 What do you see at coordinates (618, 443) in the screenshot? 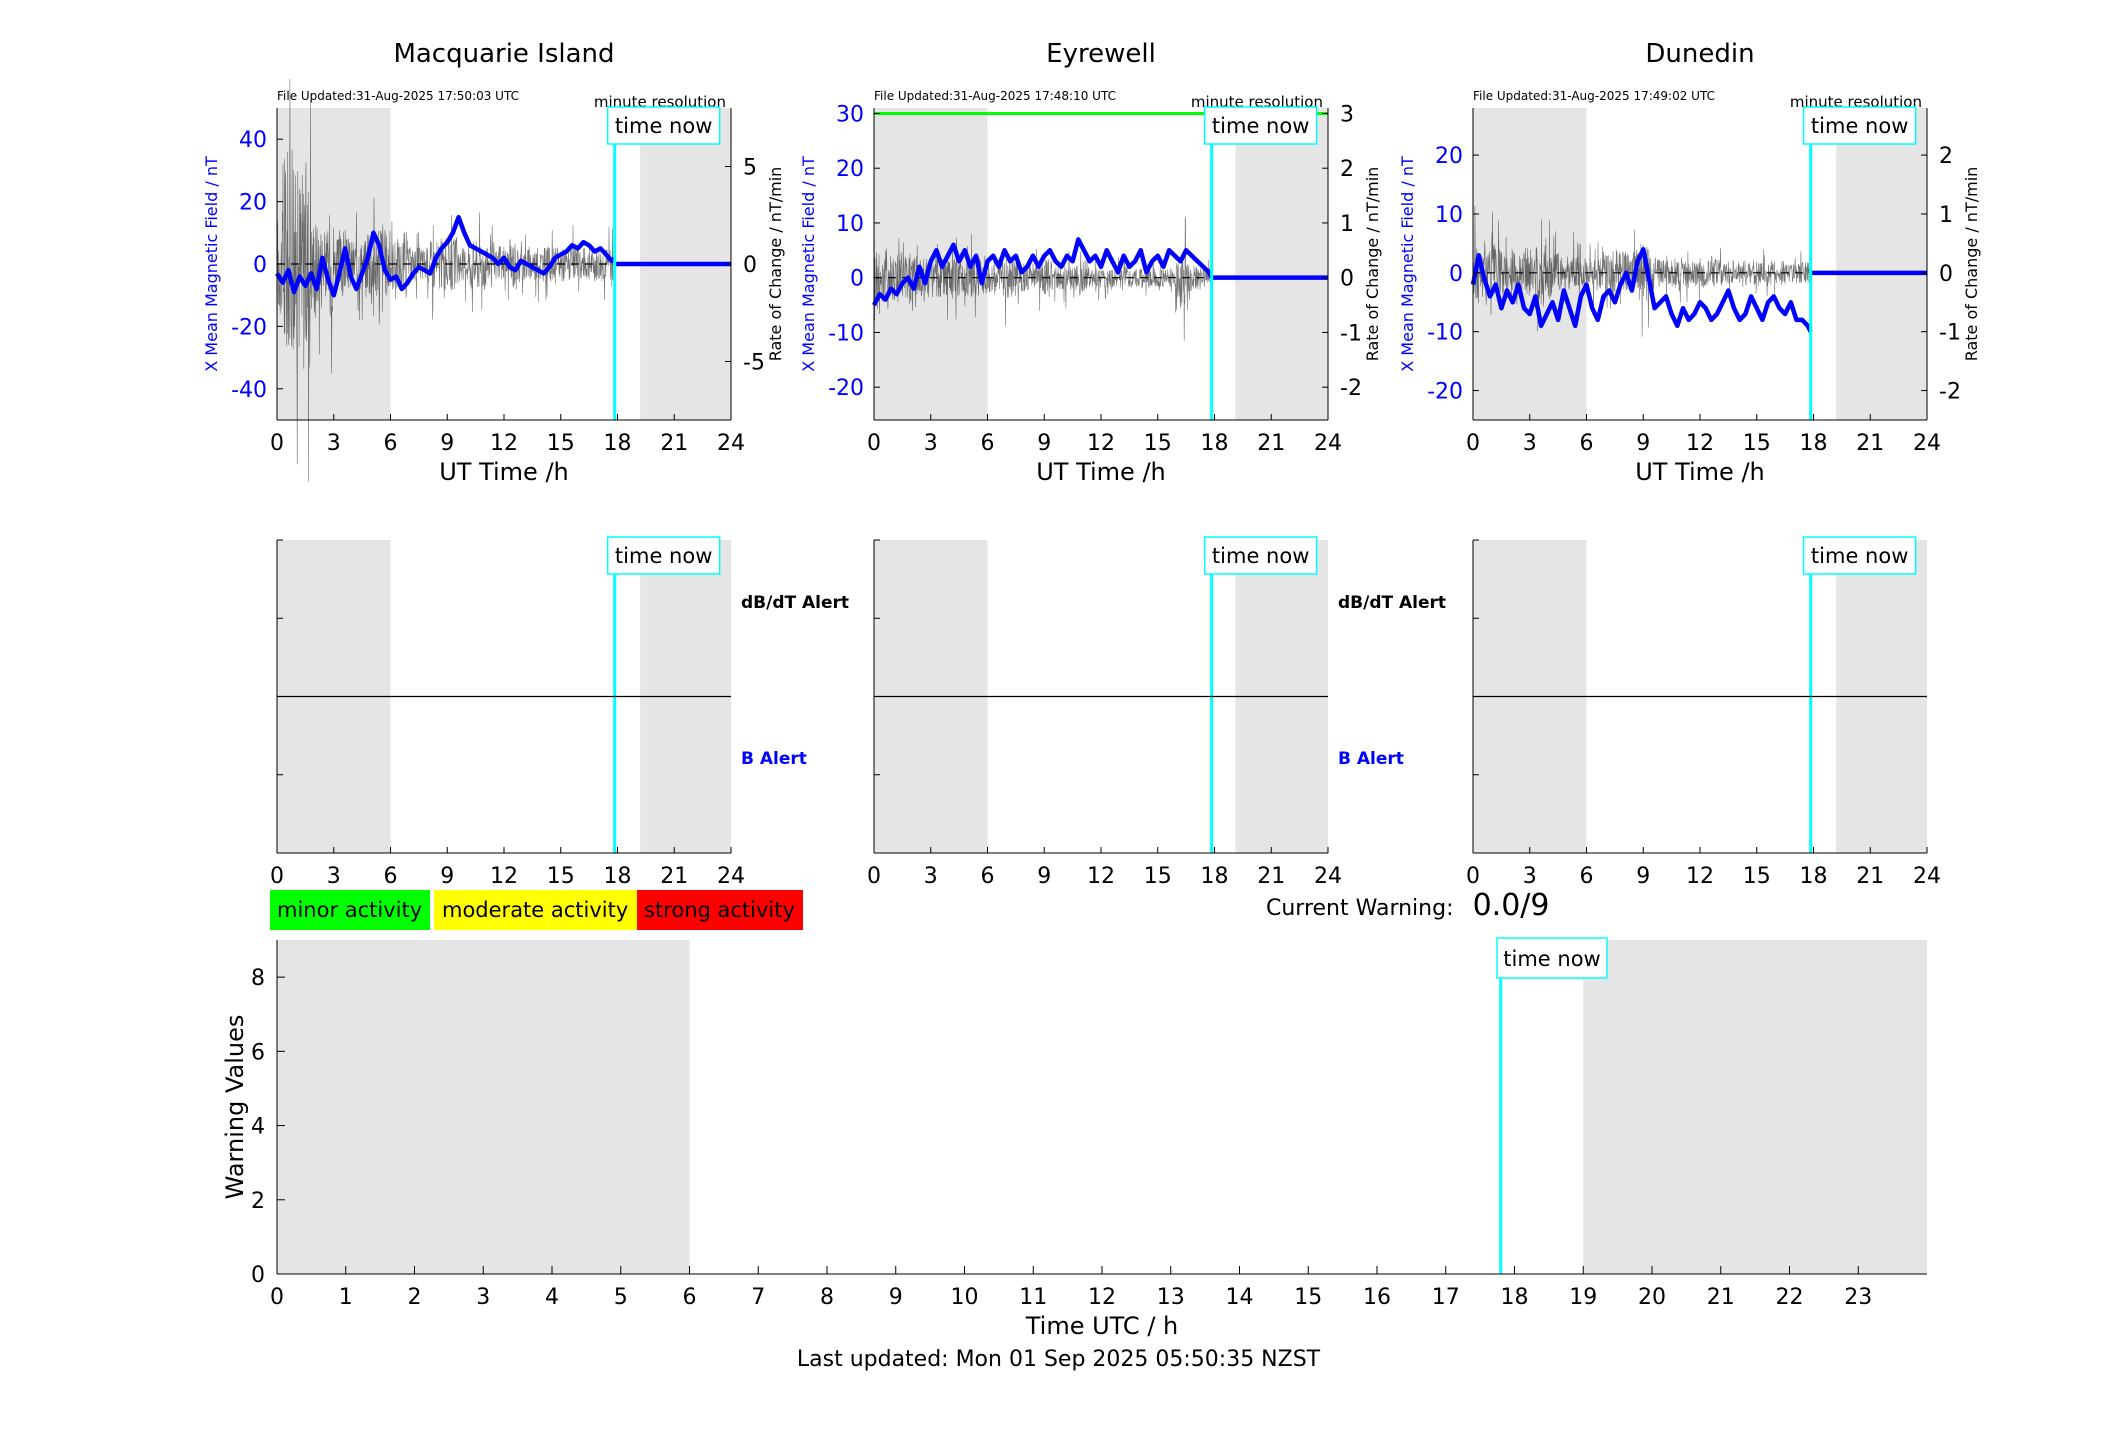
I see `x-tick-label: 18` at bounding box center [618, 443].